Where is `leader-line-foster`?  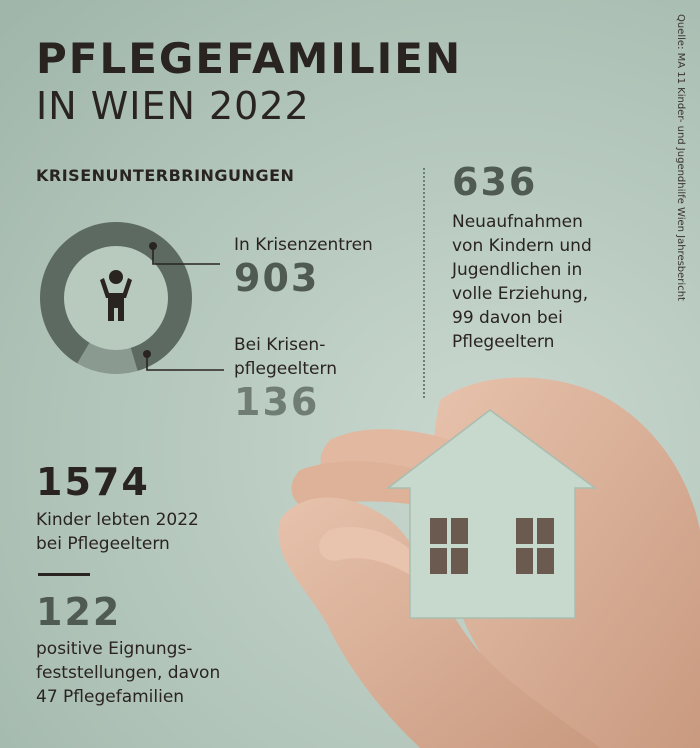 leader-line-foster is located at coordinates (185, 362).